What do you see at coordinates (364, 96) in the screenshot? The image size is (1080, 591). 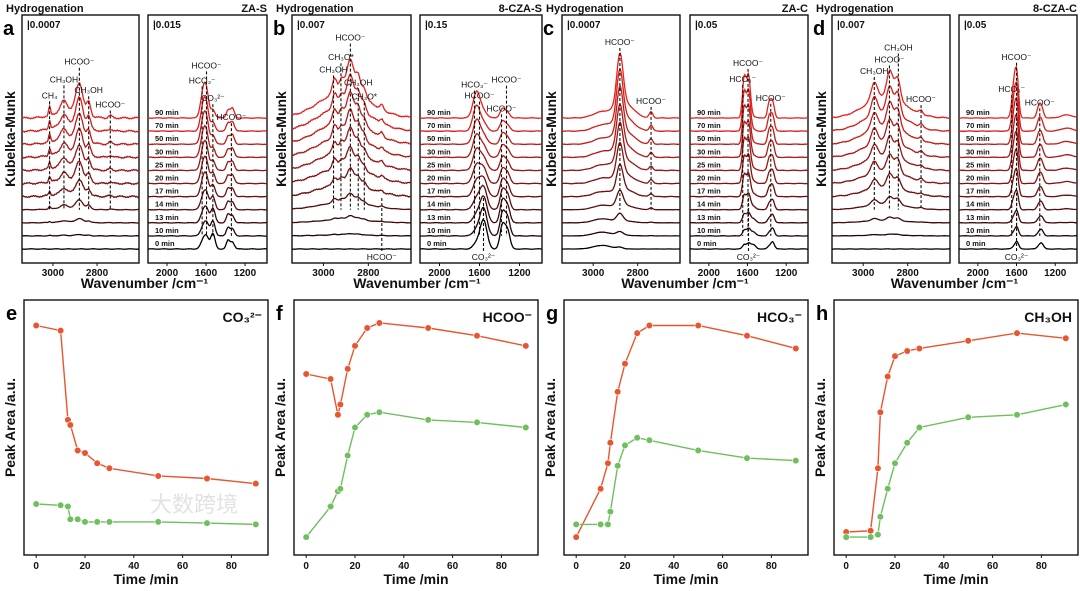 I see `peak-label: CH₃O*` at bounding box center [364, 96].